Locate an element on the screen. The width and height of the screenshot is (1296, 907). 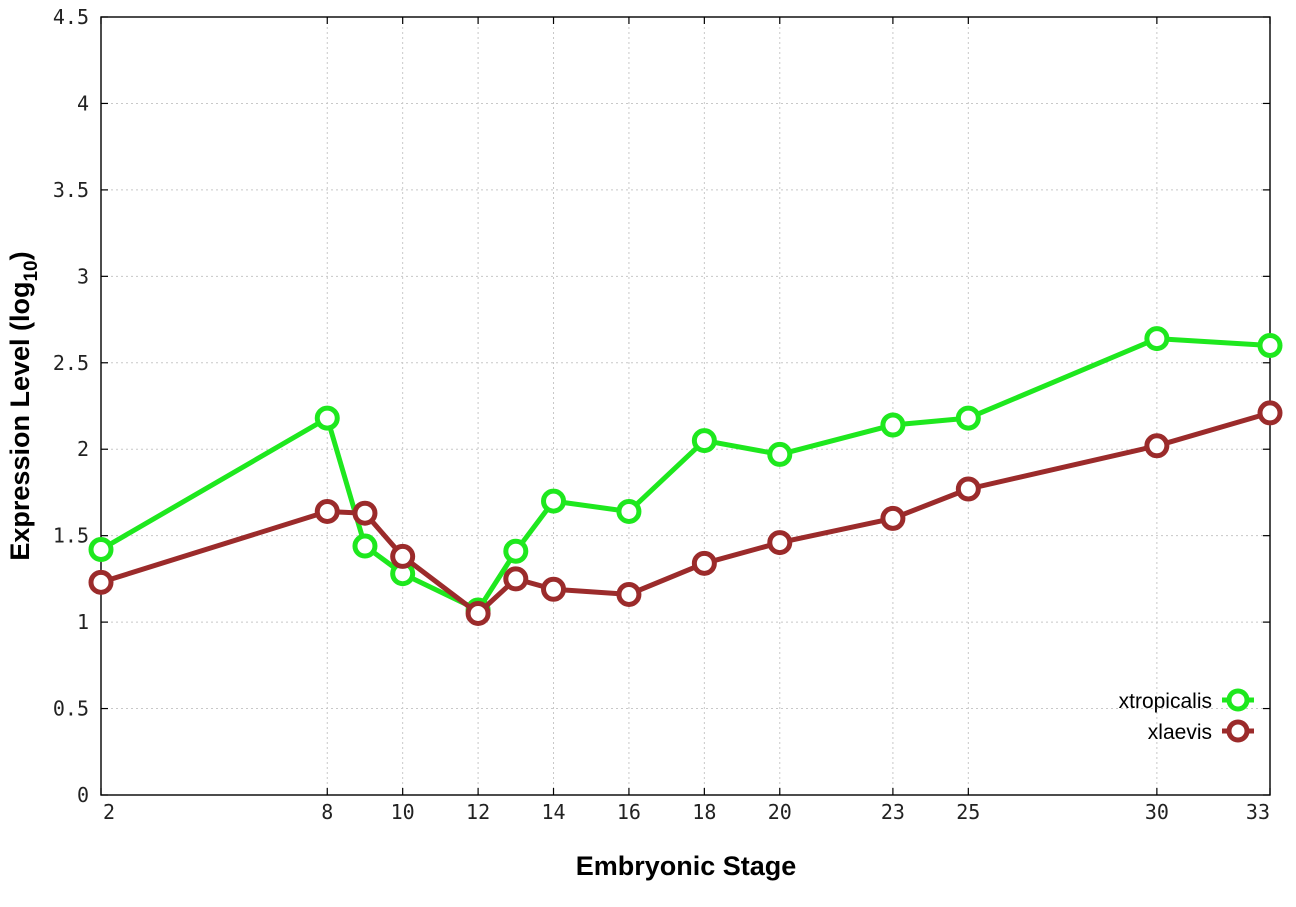
legend-marker-xlaevis is located at coordinates (1238, 731).